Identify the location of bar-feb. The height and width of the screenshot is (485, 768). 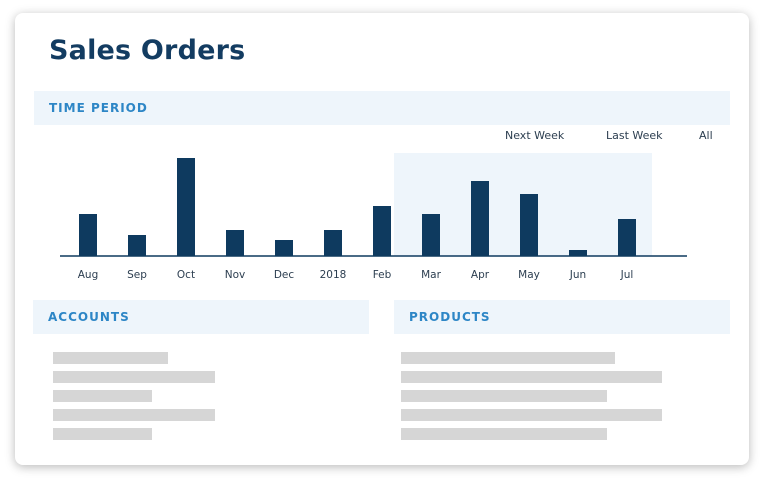
(382, 231).